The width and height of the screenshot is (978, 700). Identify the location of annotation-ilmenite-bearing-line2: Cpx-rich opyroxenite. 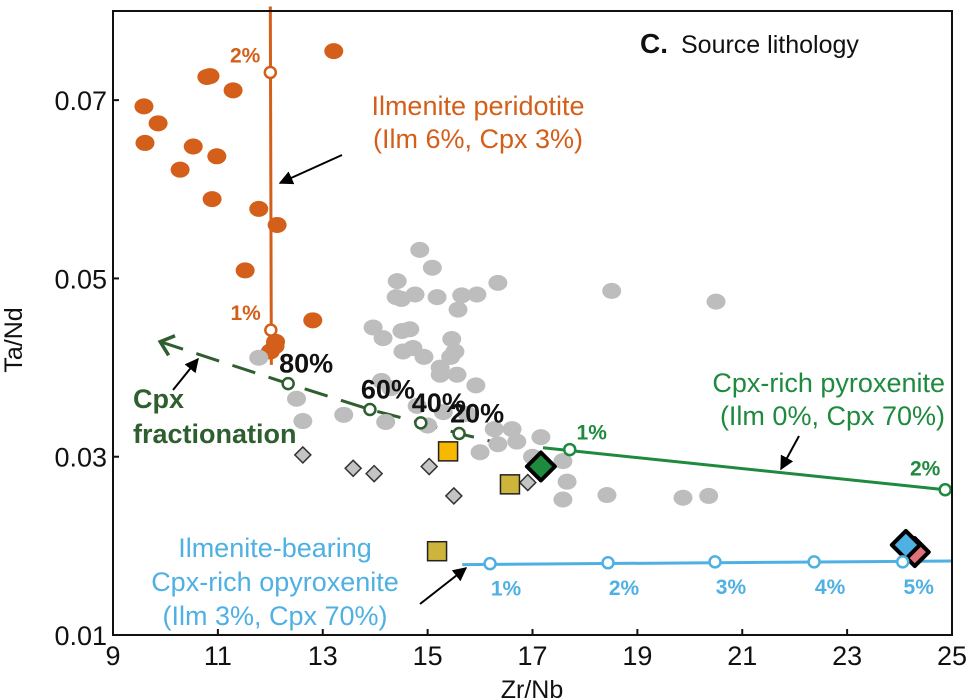
(275, 582).